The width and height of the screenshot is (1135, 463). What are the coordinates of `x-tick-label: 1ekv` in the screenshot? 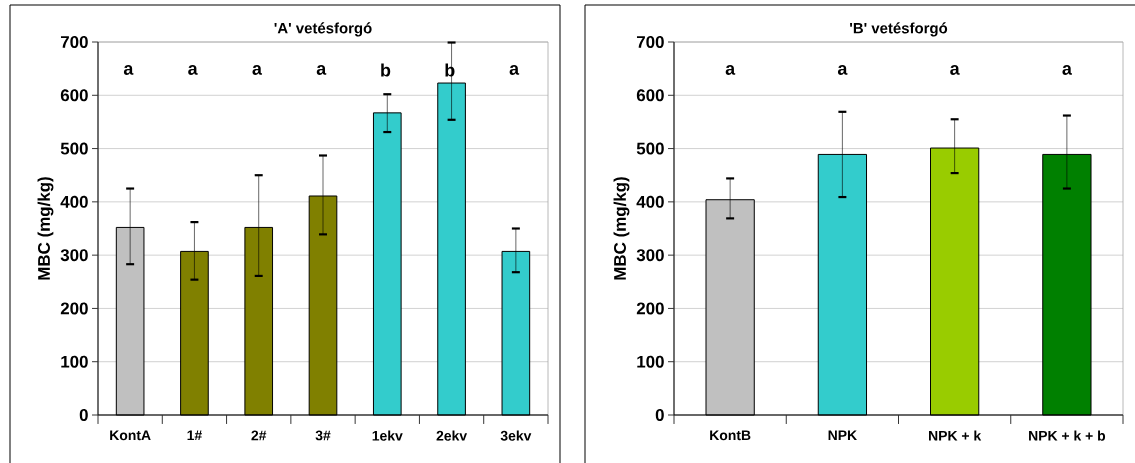 It's located at (387, 435).